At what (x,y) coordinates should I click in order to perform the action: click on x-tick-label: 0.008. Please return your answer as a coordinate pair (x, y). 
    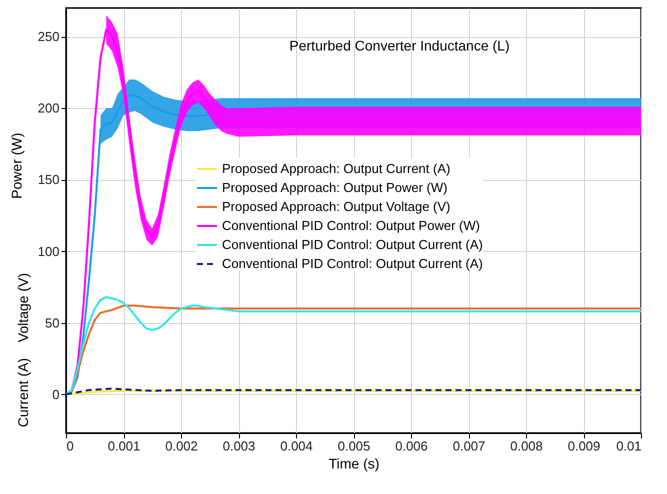
    Looking at the image, I should click on (526, 446).